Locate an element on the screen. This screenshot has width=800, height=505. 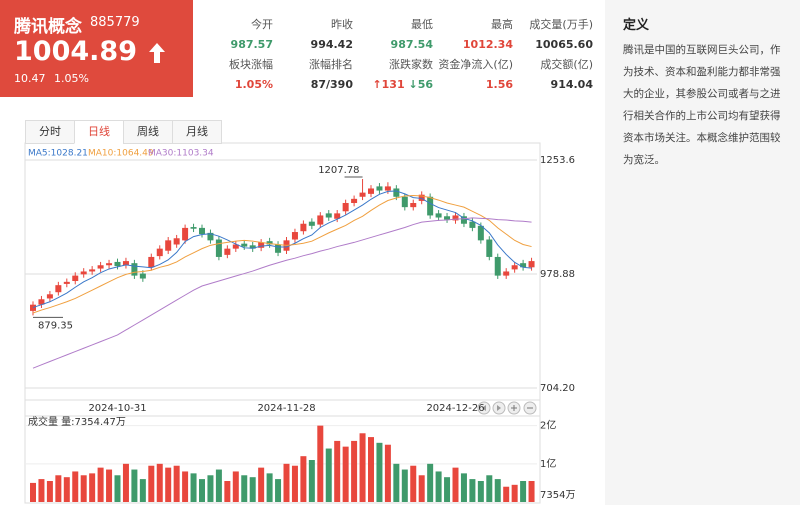
legend-entry: MA10:1064.49 is located at coordinates (121, 154).